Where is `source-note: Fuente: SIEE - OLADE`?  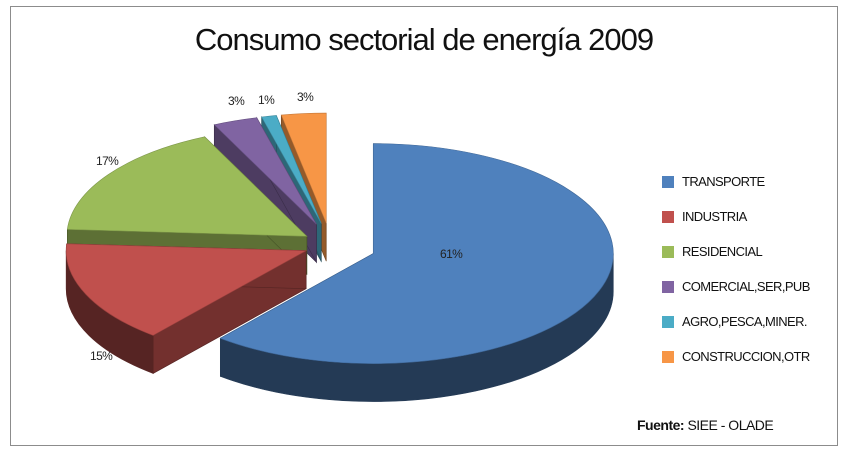 source-note: Fuente: SIEE - OLADE is located at coordinates (705, 425).